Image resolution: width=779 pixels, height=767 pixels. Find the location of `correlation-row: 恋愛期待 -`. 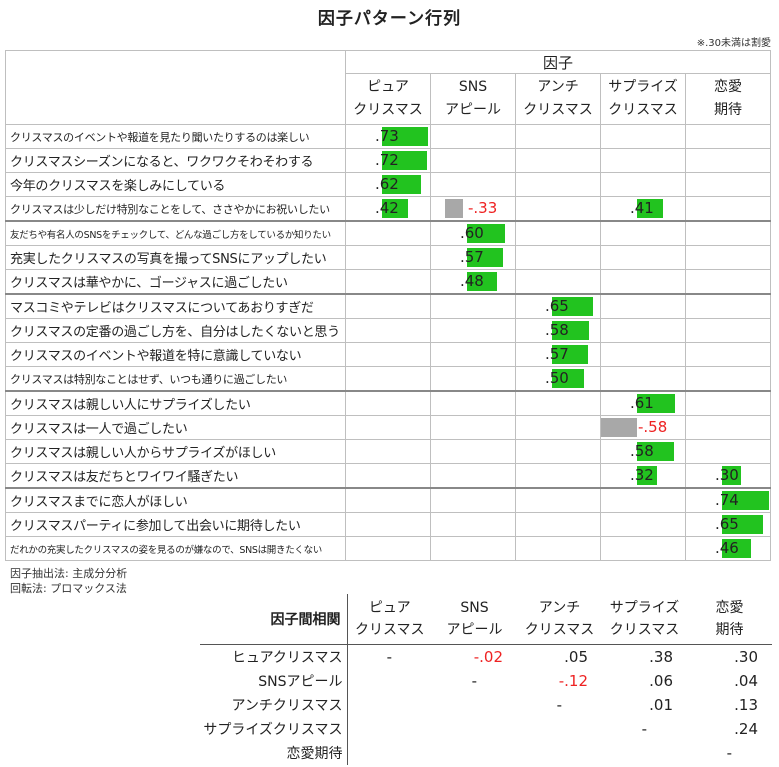

correlation-row: 恋愛期待 - is located at coordinates (486, 753).